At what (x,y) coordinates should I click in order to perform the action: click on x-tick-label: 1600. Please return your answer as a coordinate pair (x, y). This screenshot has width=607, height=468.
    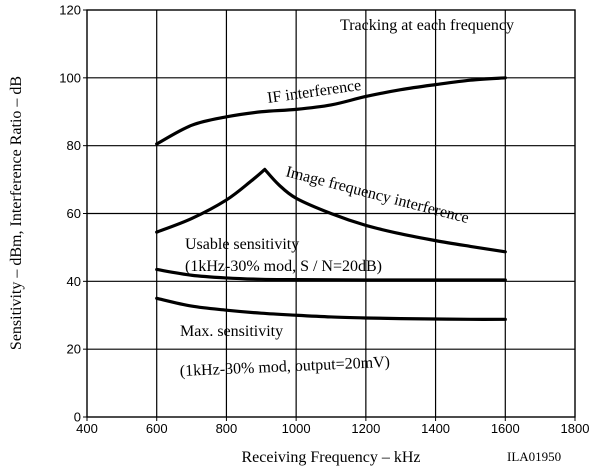
    Looking at the image, I should click on (505, 428).